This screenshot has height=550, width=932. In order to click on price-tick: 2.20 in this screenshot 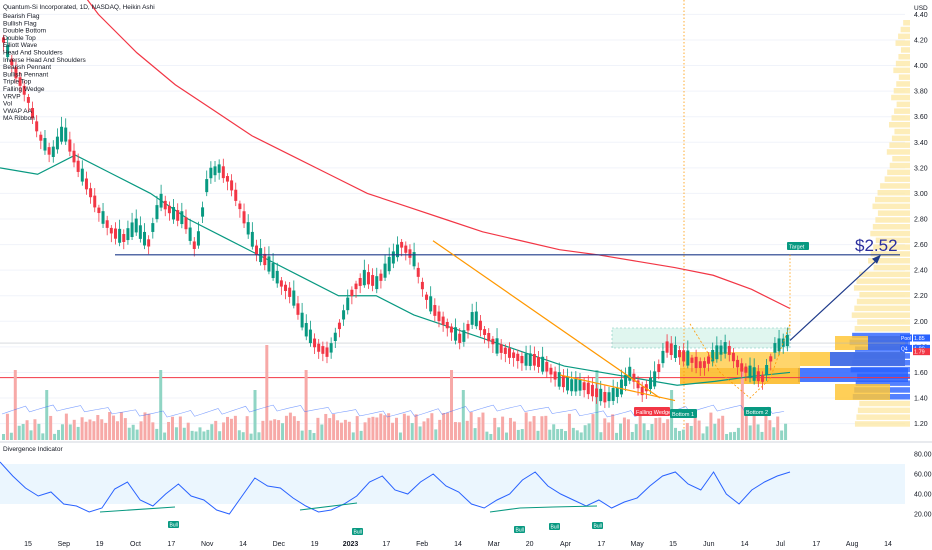, I will do `click(921, 296)`.